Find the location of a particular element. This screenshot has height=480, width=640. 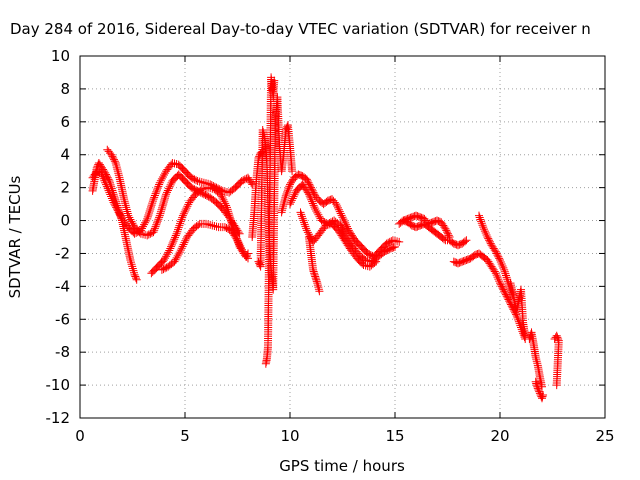

y-tick-label: -6 is located at coordinates (62, 319).